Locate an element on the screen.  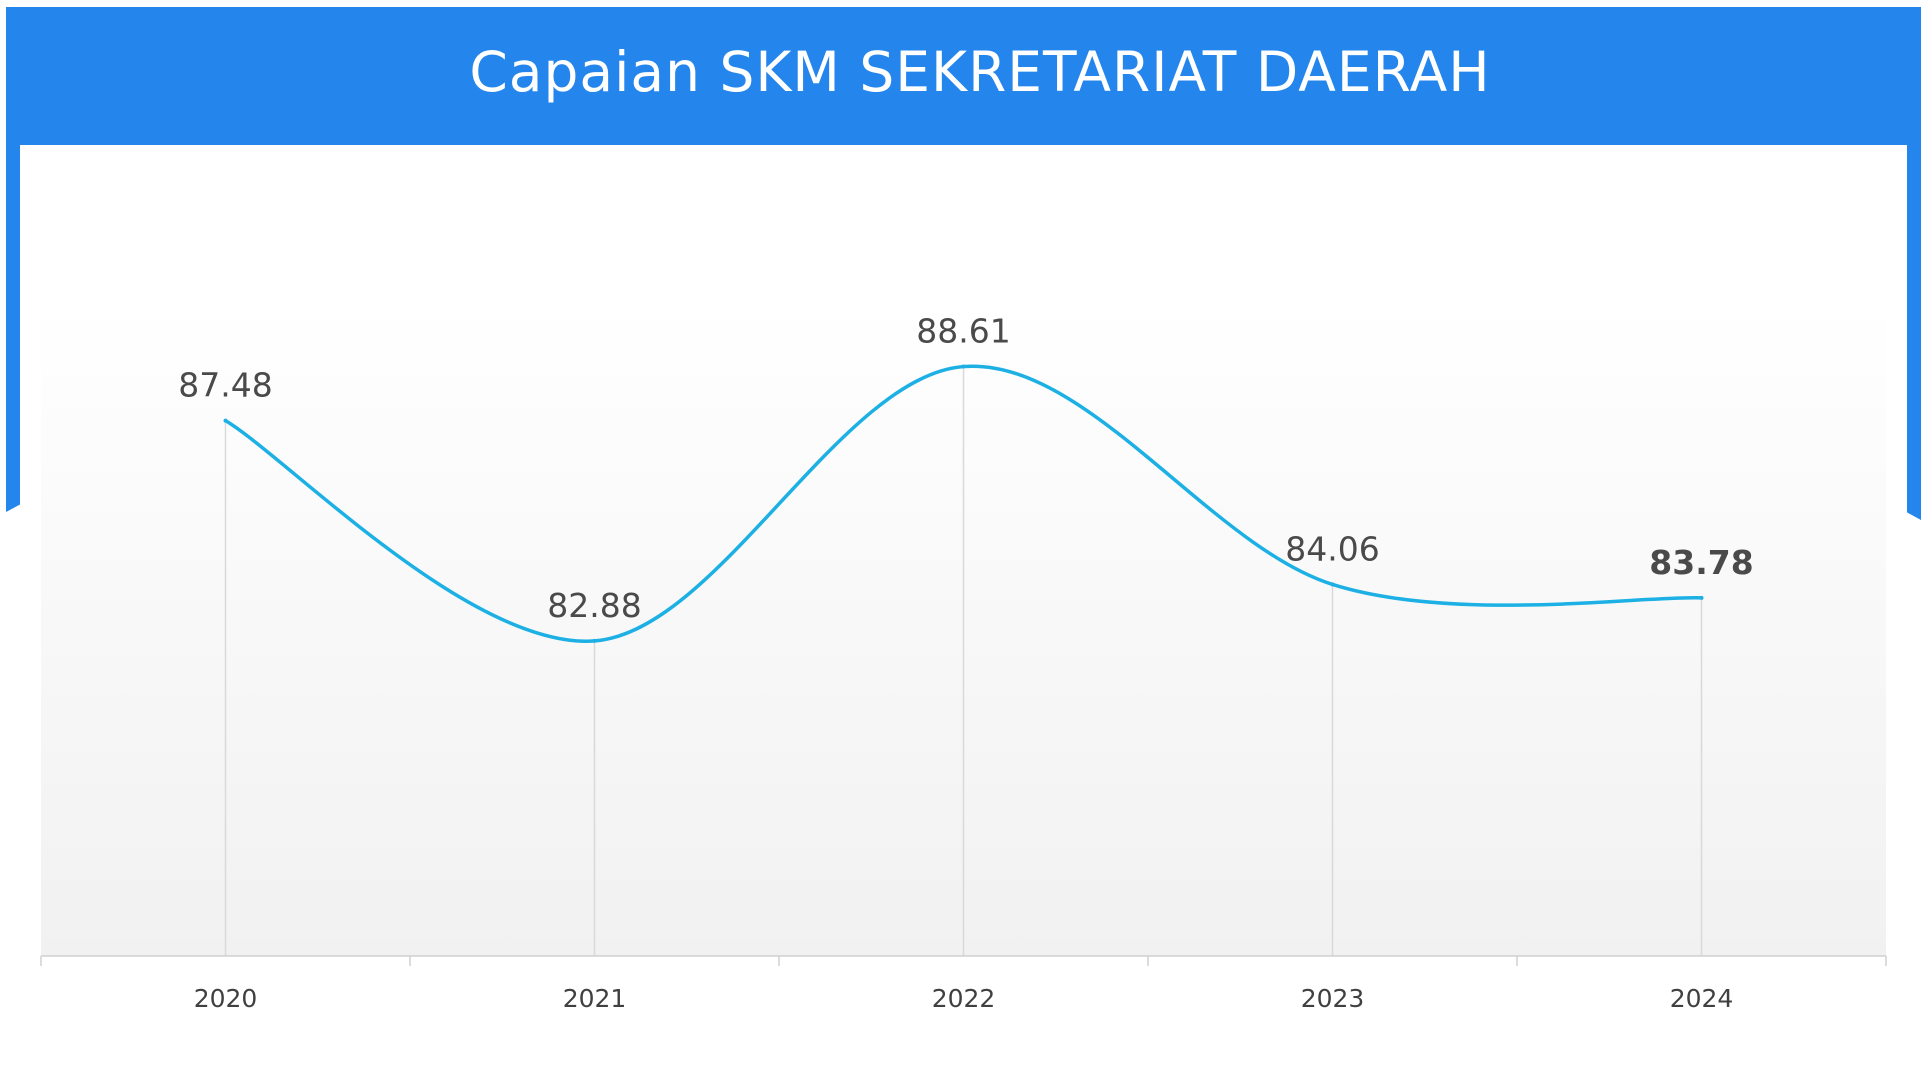
chart-title: Capaian SKM SEKRETARIAT DAERAH is located at coordinates (980, 72).